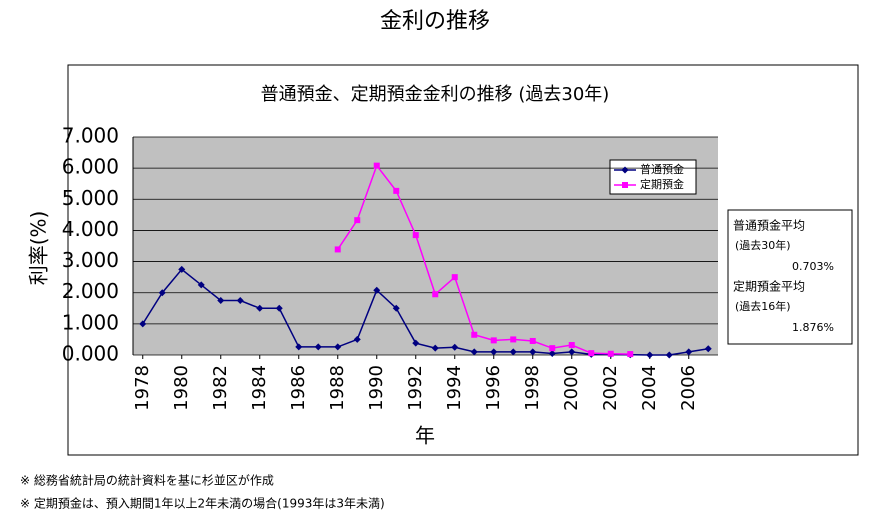 The image size is (870, 532). I want to click on x-tick-label: 1996, so click(493, 388).